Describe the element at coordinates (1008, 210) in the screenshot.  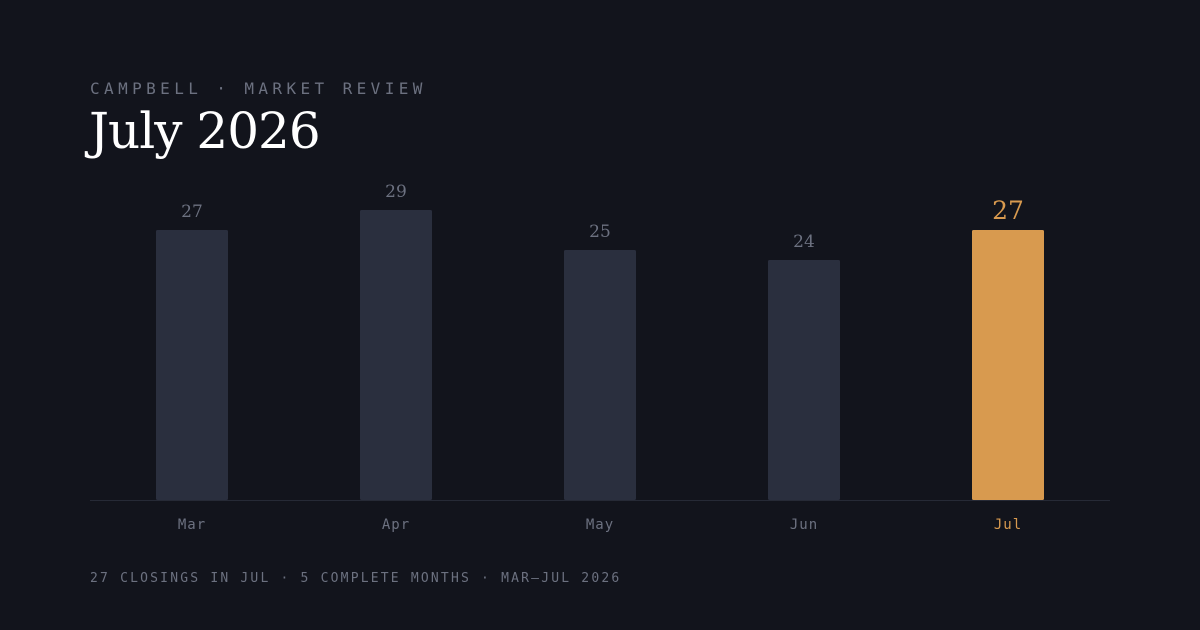
I see `value-label-jul: 27` at that location.